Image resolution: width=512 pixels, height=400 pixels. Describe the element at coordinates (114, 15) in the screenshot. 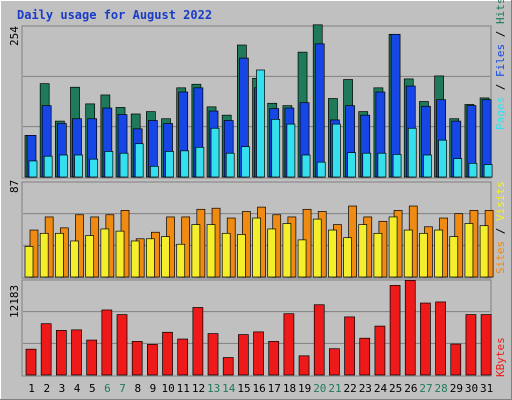

I see `chart-title: Daily usage for August 2022` at that location.